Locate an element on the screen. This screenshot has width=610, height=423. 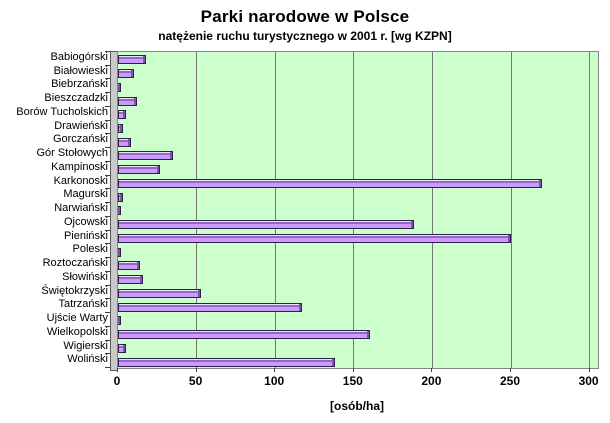
category-label: Roztoczański is located at coordinates (75, 263).